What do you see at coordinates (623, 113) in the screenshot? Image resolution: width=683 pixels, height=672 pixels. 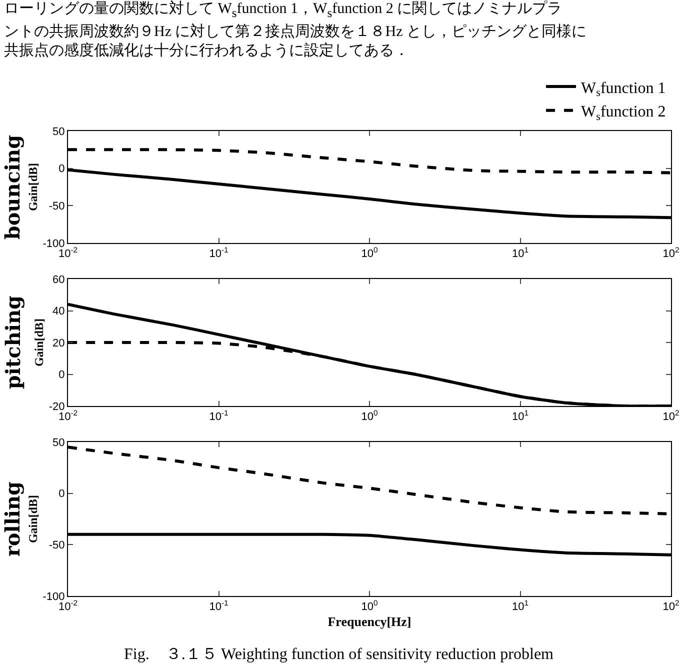 I see `legend-label: W$_{s}$function 2` at bounding box center [623, 113].